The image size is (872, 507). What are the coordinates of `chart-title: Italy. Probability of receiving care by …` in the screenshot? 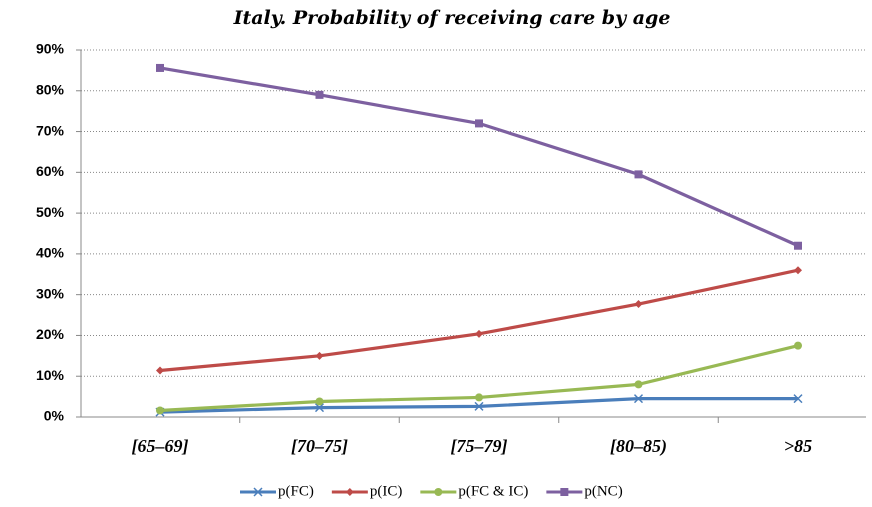 It's located at (452, 18).